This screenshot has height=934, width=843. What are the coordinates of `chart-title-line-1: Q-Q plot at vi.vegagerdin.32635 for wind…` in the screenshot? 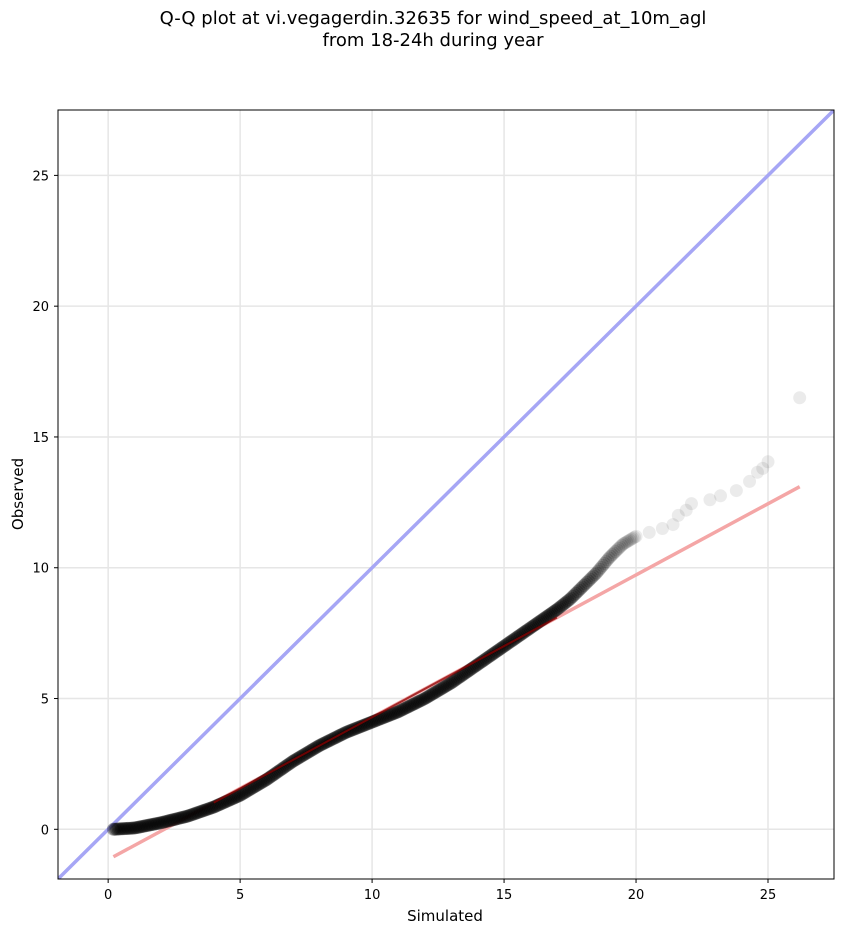 It's located at (433, 18).